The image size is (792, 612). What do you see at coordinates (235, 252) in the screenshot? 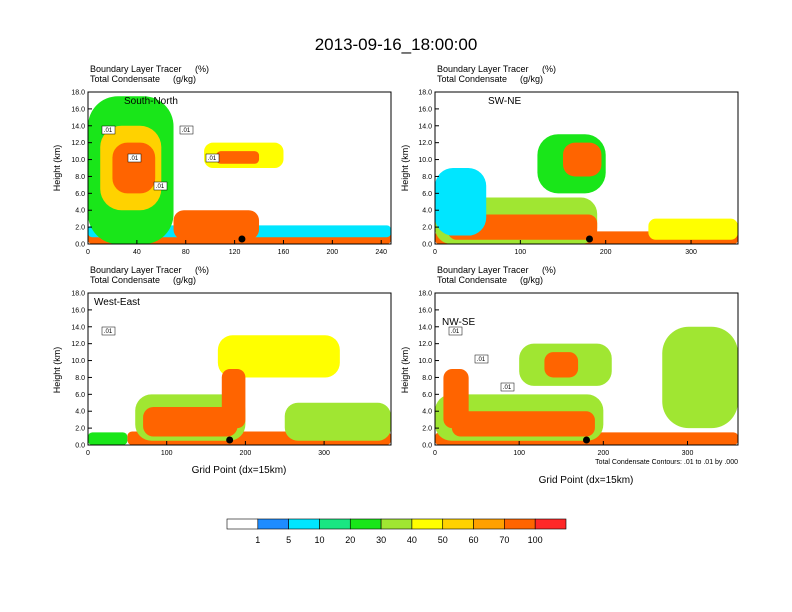
I see `x-tick-label: 120` at bounding box center [235, 252].